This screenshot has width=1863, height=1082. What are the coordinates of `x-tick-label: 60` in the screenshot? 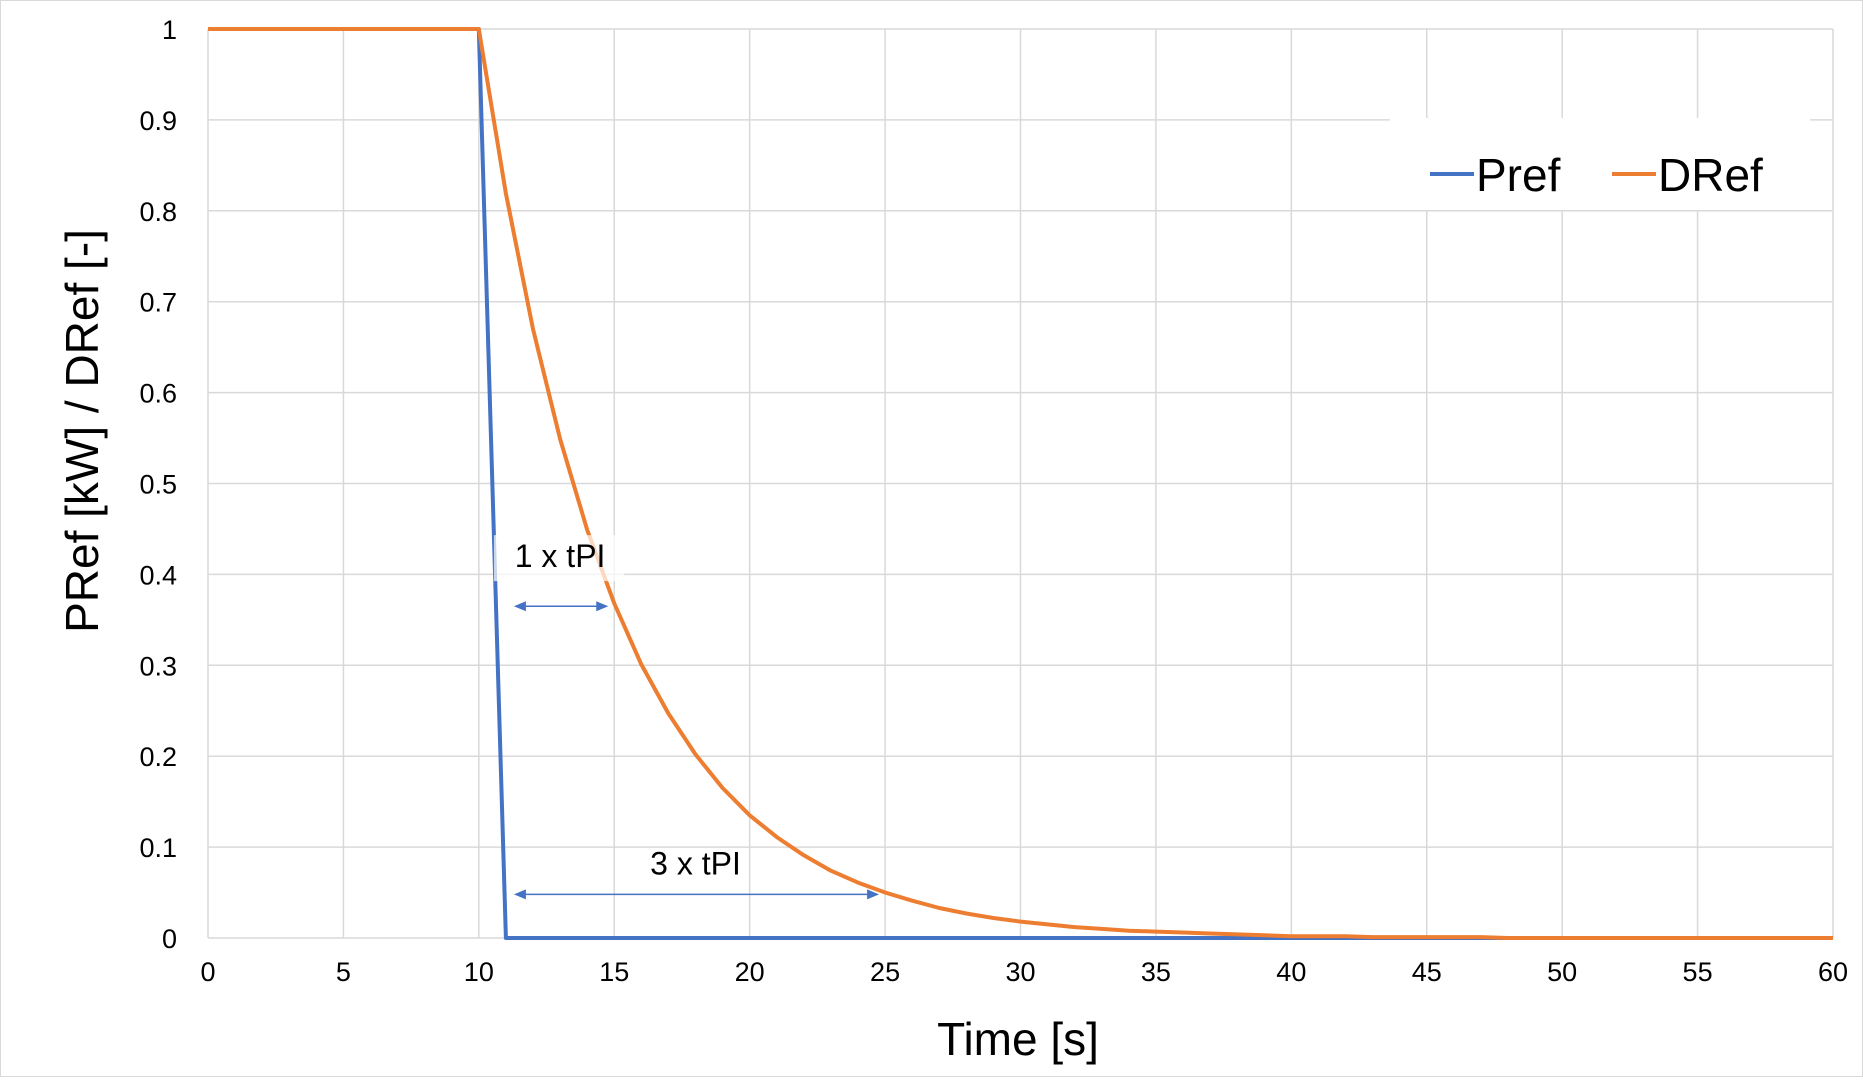 It's located at (1833, 972).